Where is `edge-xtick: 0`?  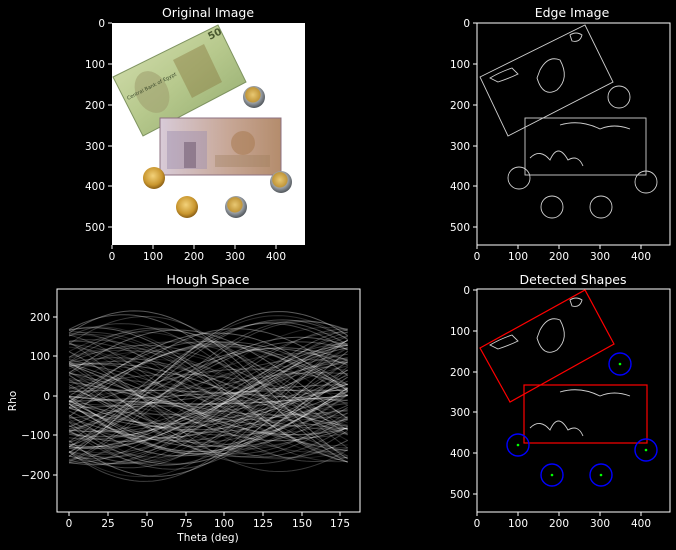 edge-xtick: 0 is located at coordinates (477, 257).